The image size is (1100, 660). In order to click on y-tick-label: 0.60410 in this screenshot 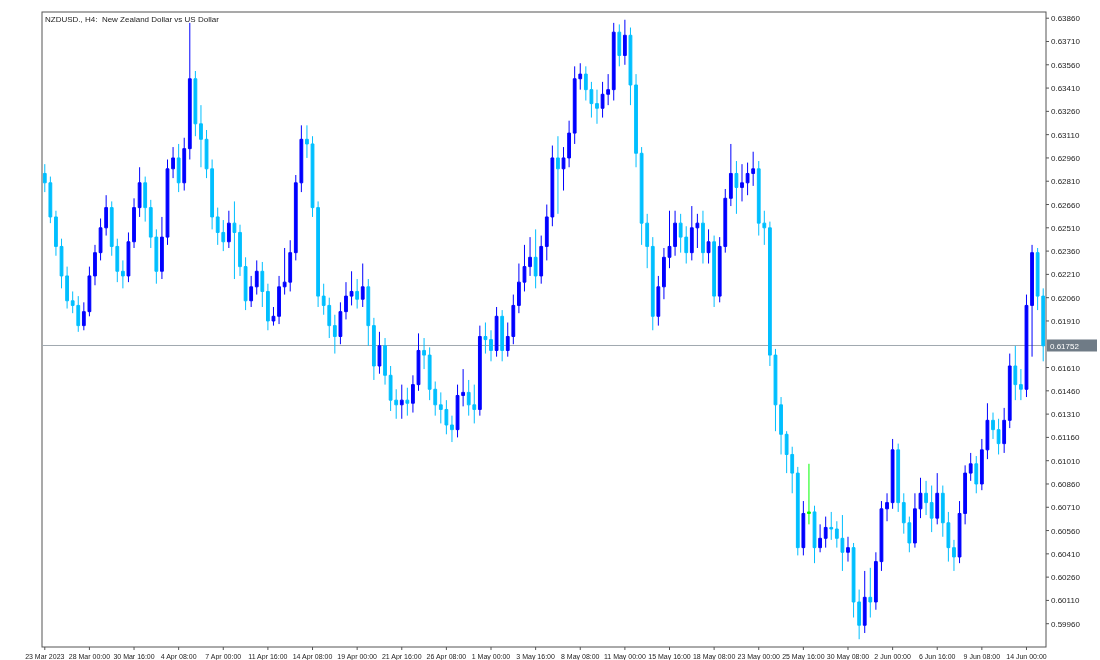, I will do `click(1066, 554)`.